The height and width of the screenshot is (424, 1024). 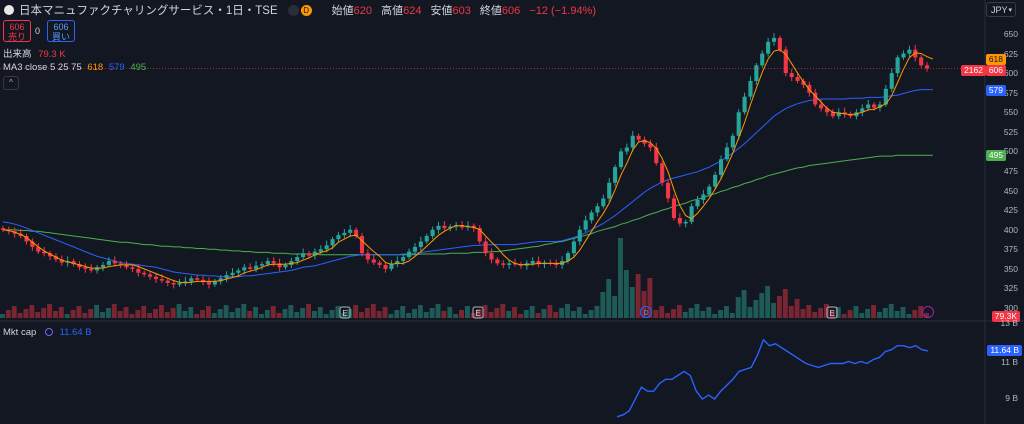 I want to click on collapse-legend-button: ^, so click(x=11, y=83).